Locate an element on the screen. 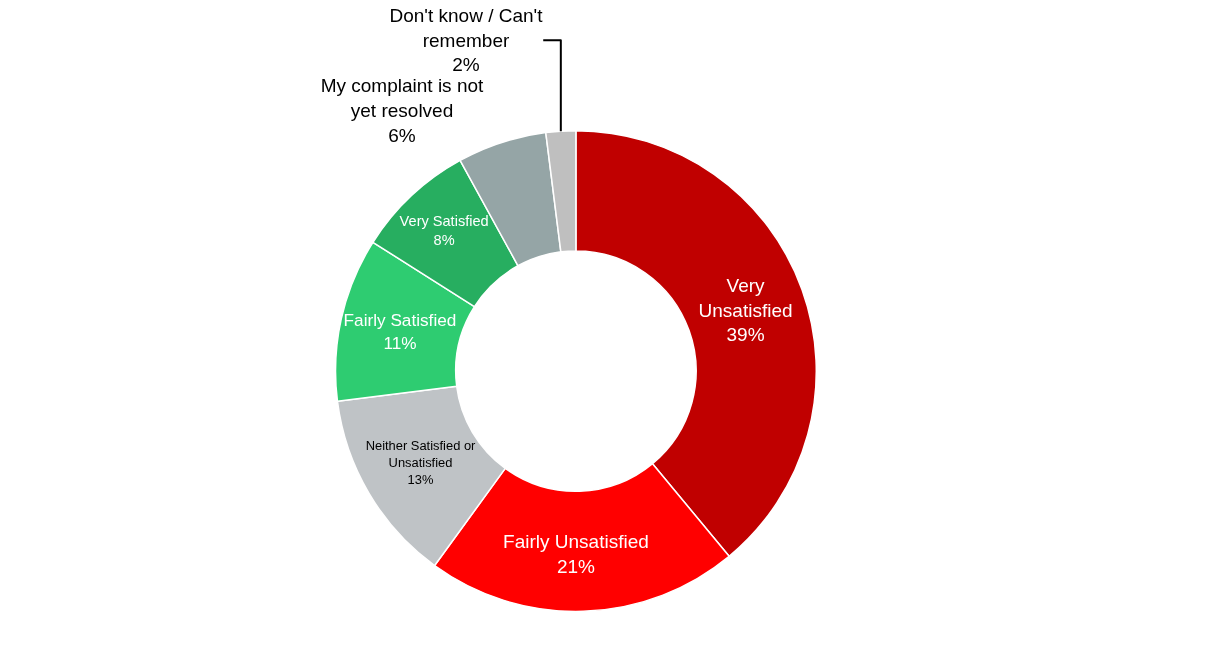 This screenshot has height=648, width=1215. slice-label: Fairly Unsatisfied is located at coordinates (576, 541).